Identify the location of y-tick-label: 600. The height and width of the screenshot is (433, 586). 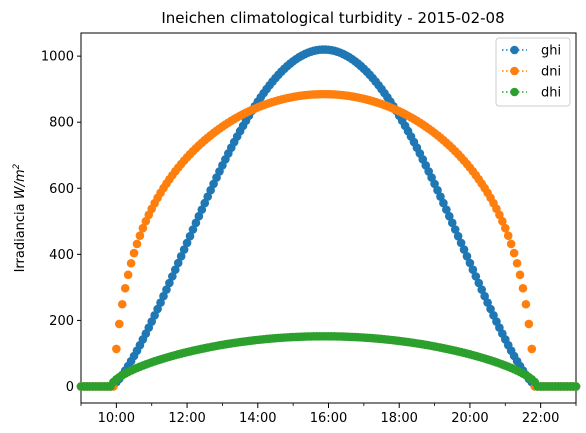
(61, 189).